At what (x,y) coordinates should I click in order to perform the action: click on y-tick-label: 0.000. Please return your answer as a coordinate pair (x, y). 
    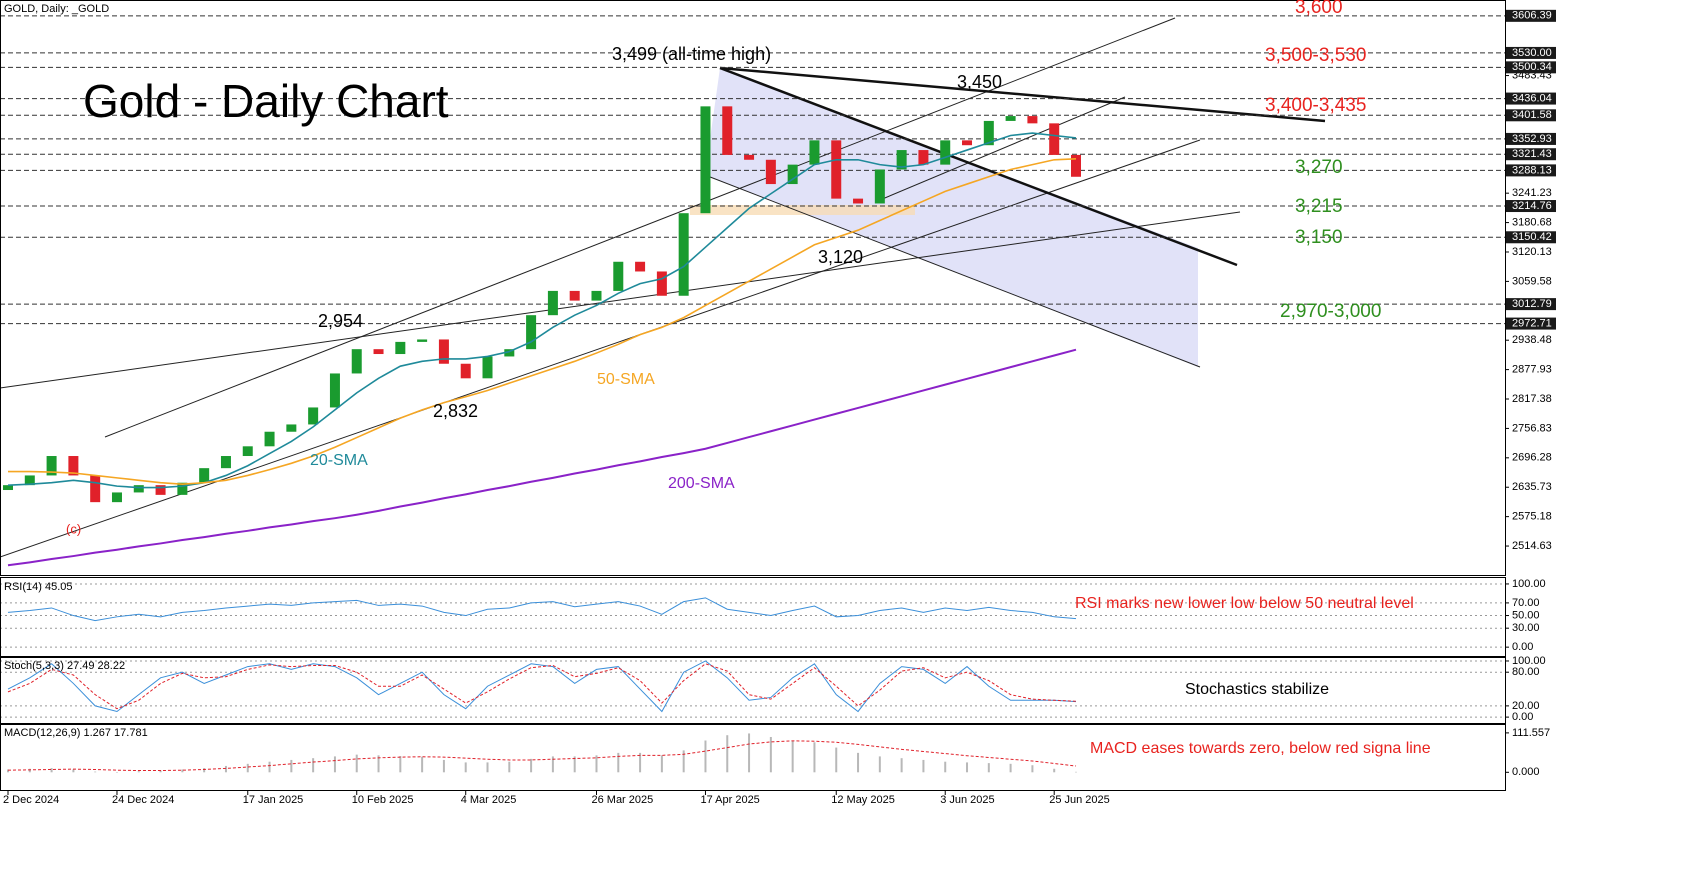
    Looking at the image, I should click on (1526, 772).